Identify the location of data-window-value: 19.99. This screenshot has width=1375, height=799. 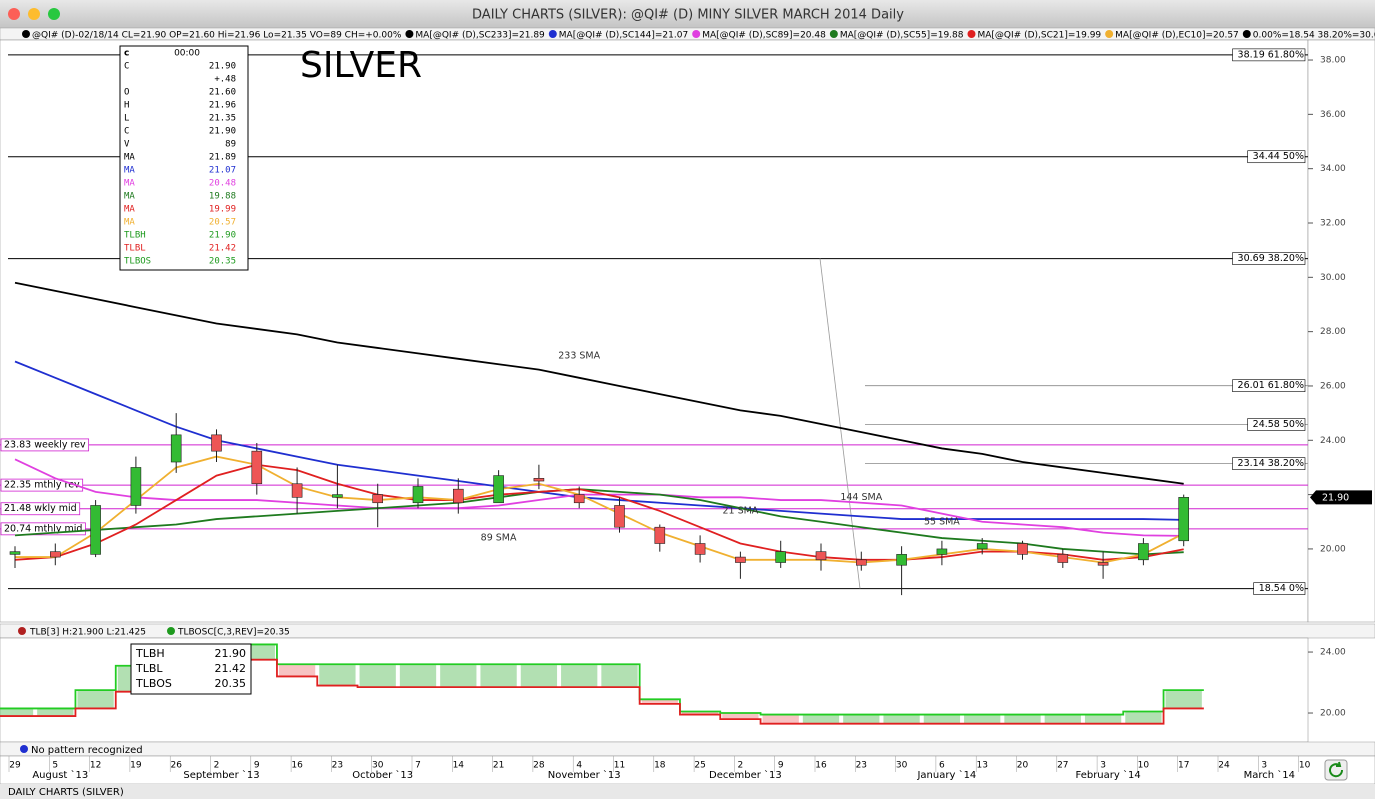
(222, 210).